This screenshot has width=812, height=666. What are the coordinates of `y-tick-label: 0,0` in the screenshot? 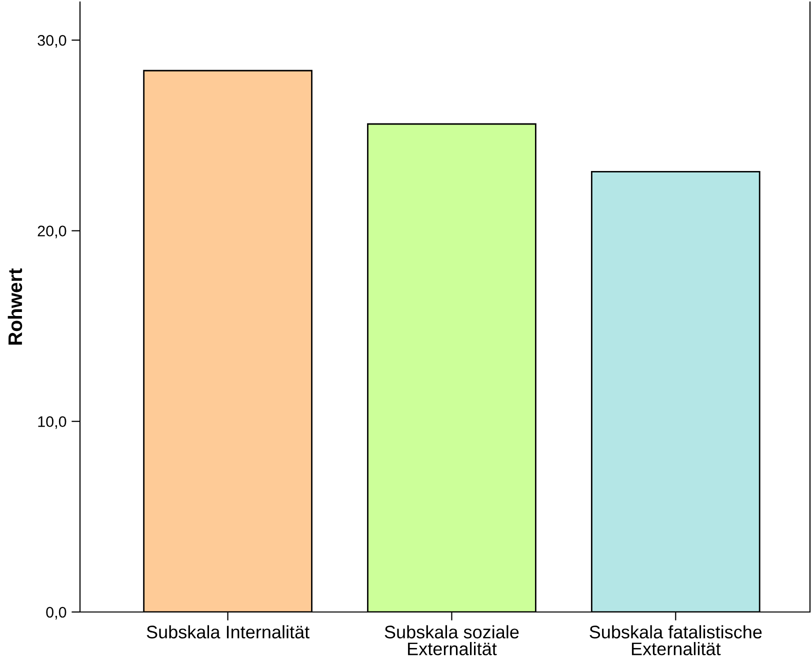 It's located at (56, 613).